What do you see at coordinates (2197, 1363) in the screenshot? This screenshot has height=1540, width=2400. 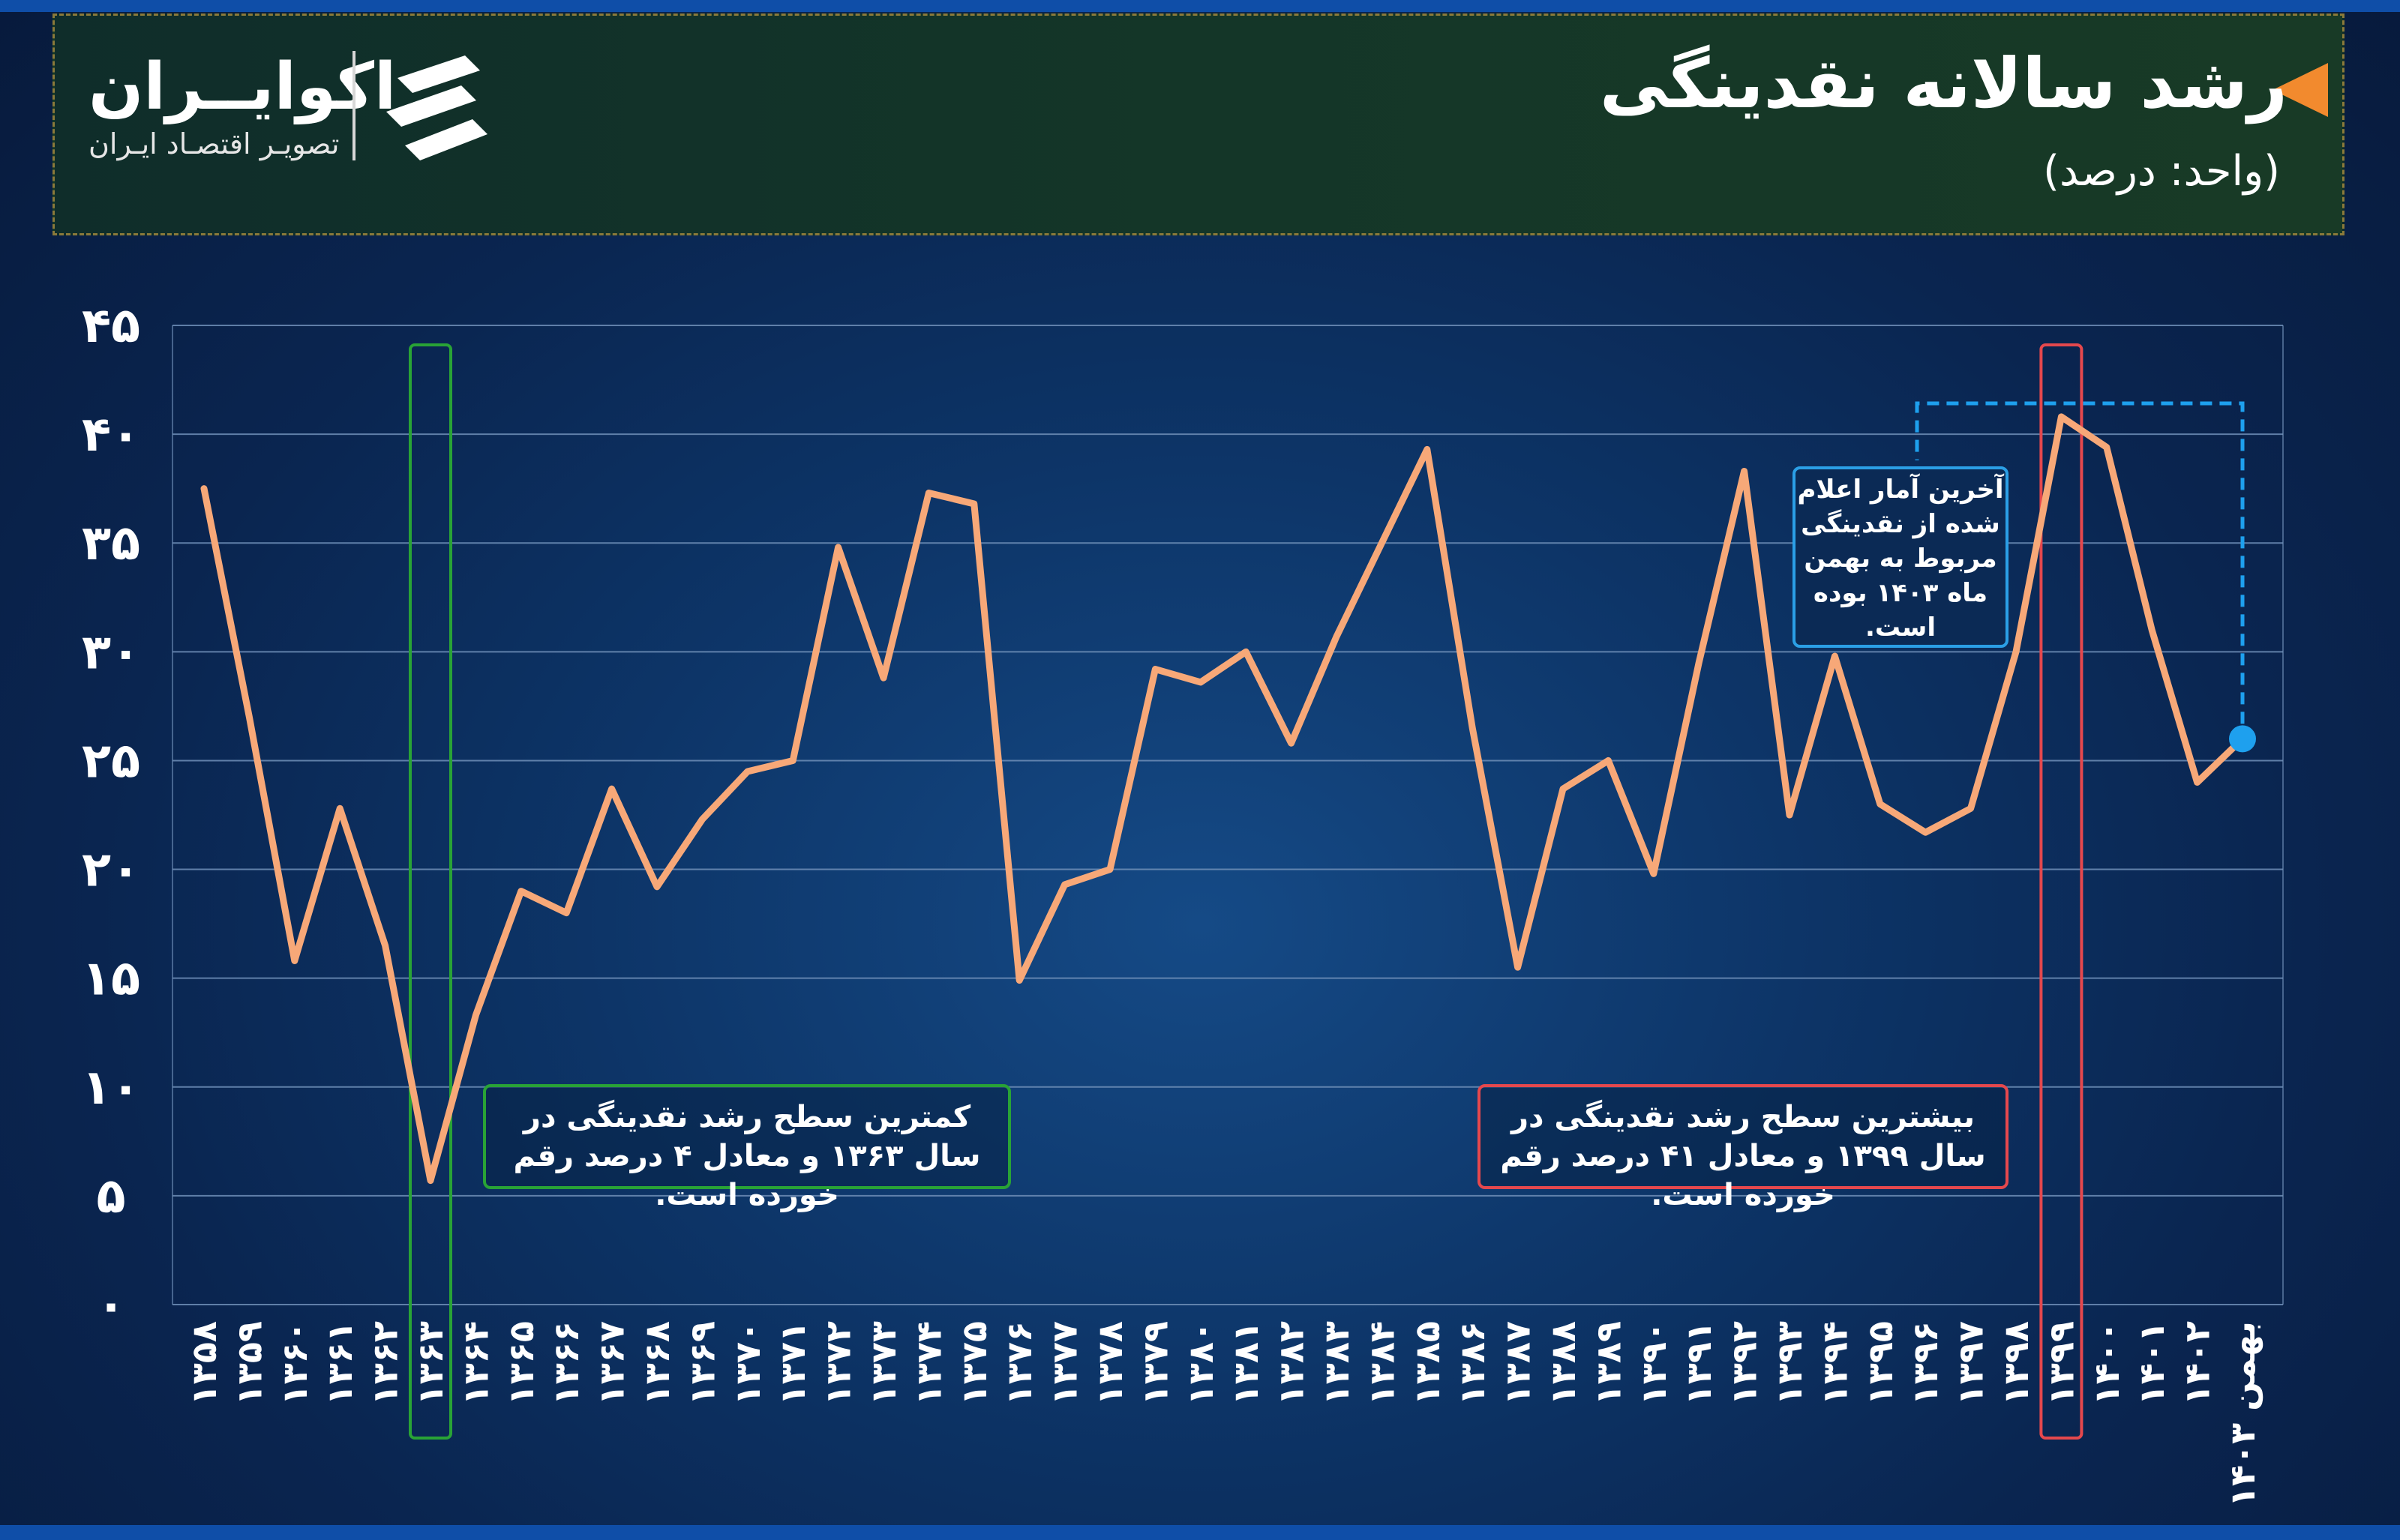 I see `x-tick-label: ۱۴۰۲` at bounding box center [2197, 1363].